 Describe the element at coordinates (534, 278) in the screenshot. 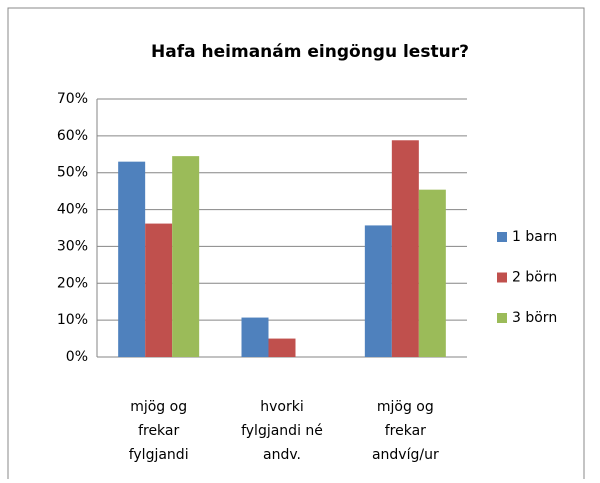

I see `legend-label: 2 börn` at that location.